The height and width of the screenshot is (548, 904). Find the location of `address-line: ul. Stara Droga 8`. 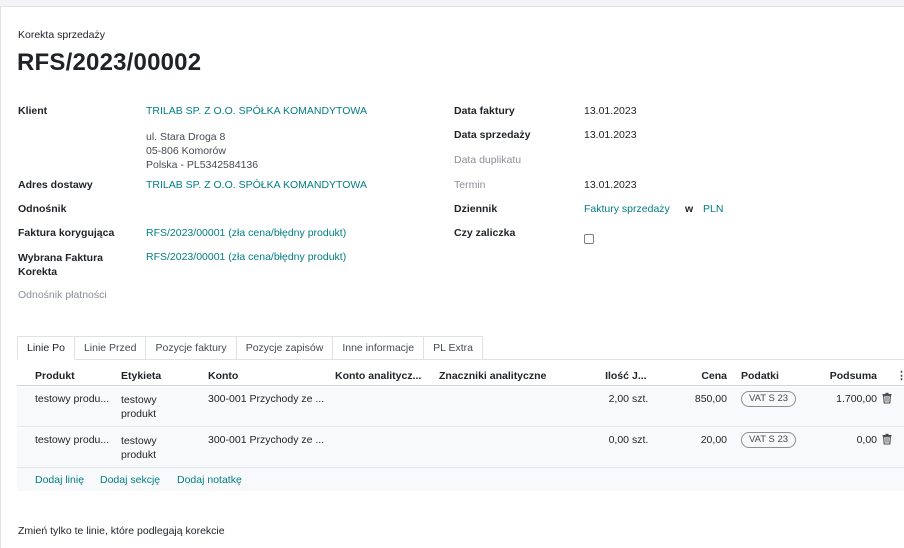

address-line: ul. Stara Droga 8 is located at coordinates (186, 137).